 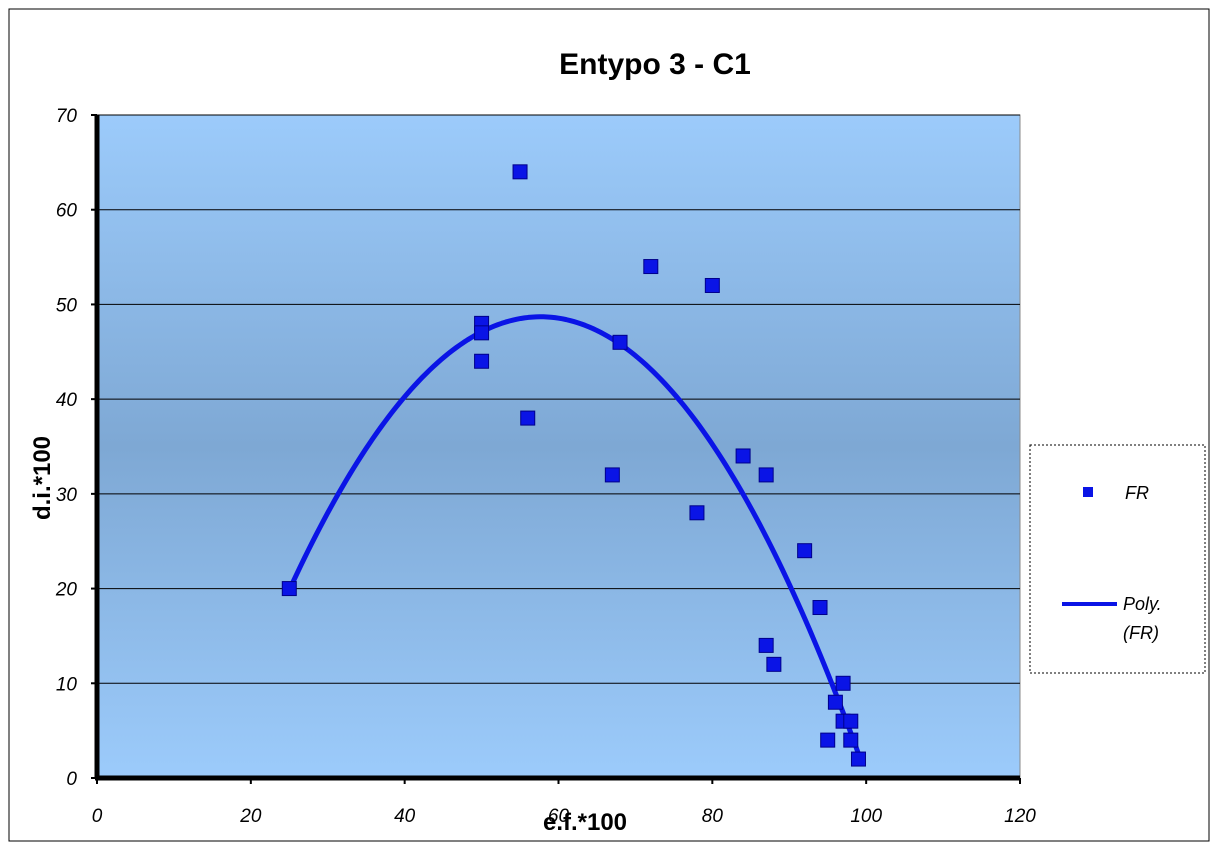 What do you see at coordinates (559, 816) in the screenshot?
I see `x-tick-label-60: 60` at bounding box center [559, 816].